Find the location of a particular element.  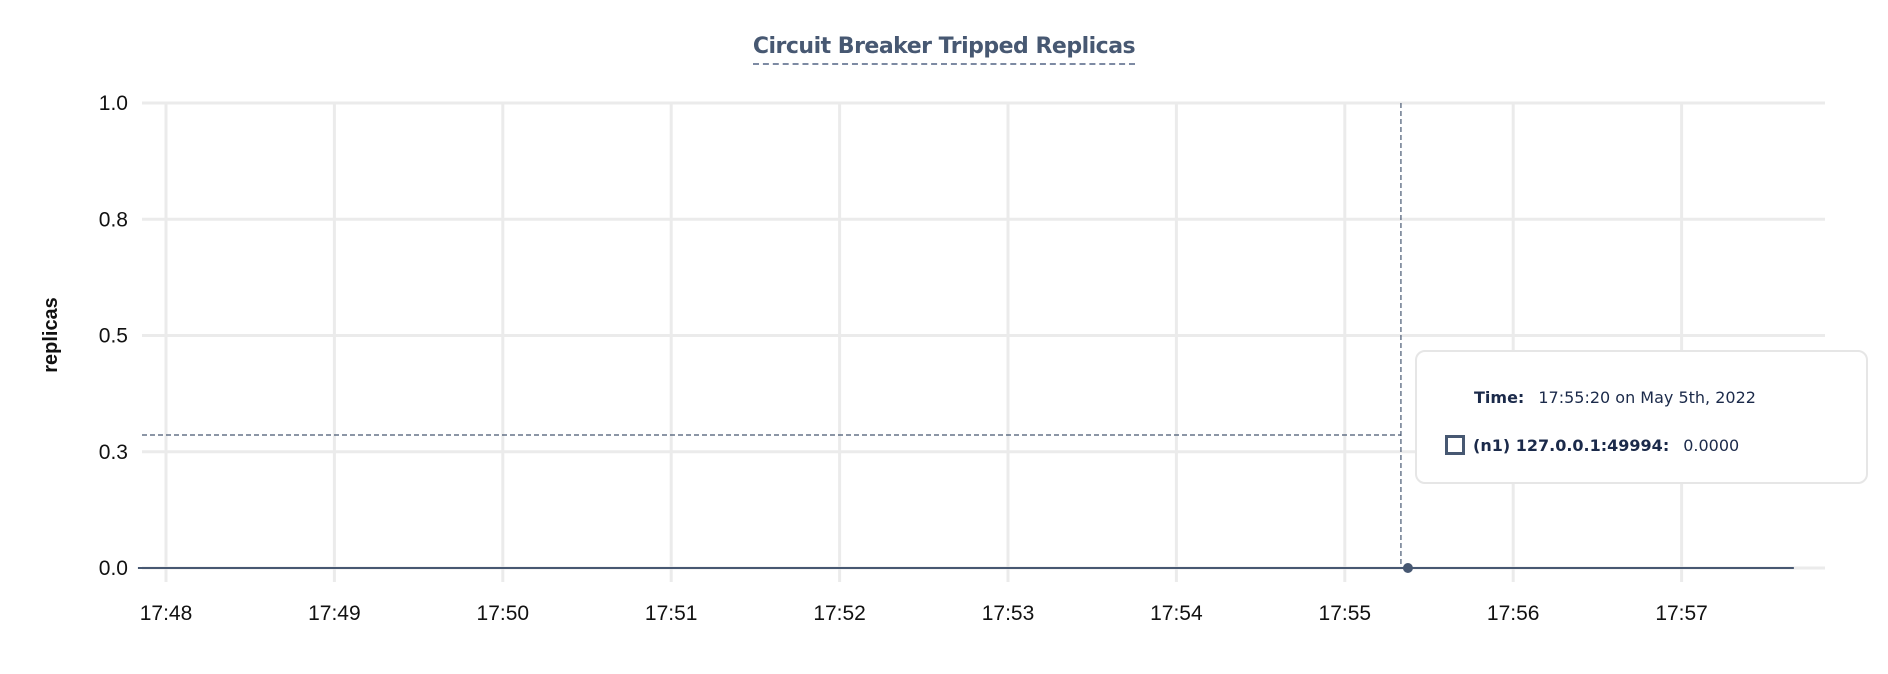

x-tick-label: 17:49 is located at coordinates (334, 613).